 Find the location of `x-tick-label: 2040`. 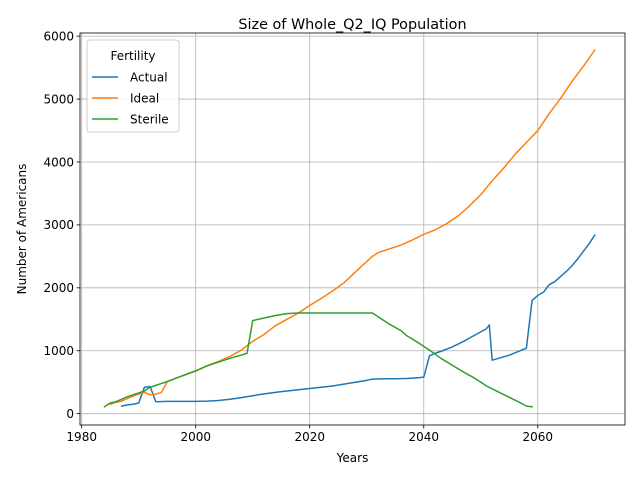

x-tick-label: 2040 is located at coordinates (423, 437).